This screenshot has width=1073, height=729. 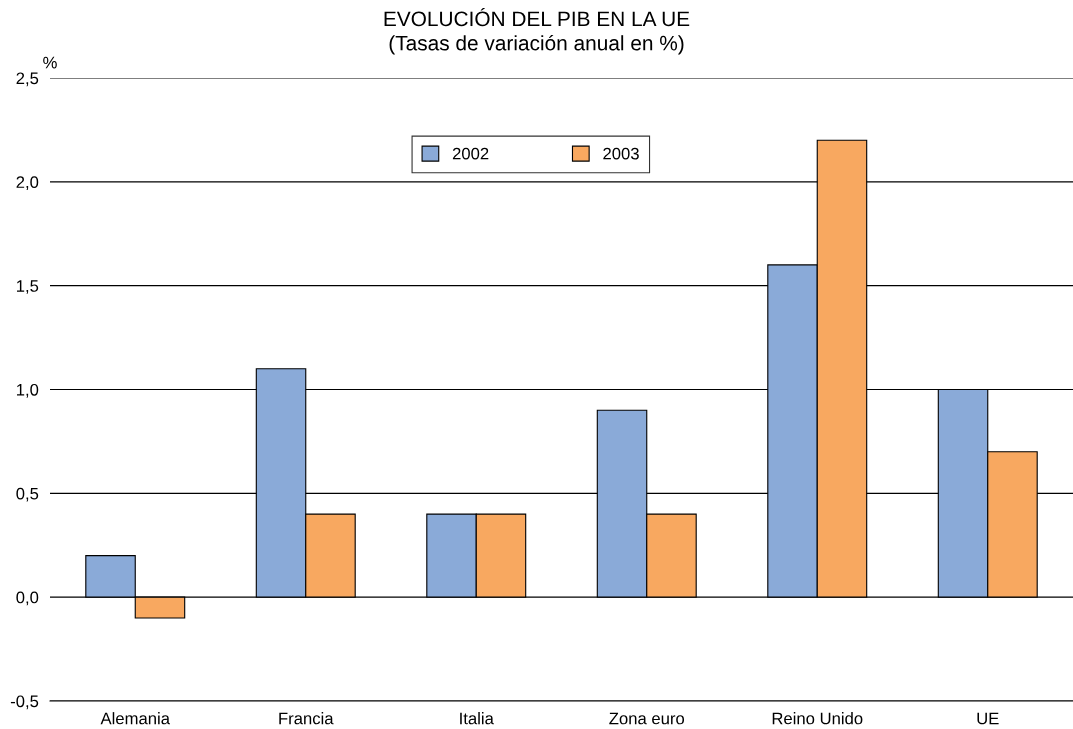 I want to click on x-tick-label: Zona euro, so click(x=647, y=718).